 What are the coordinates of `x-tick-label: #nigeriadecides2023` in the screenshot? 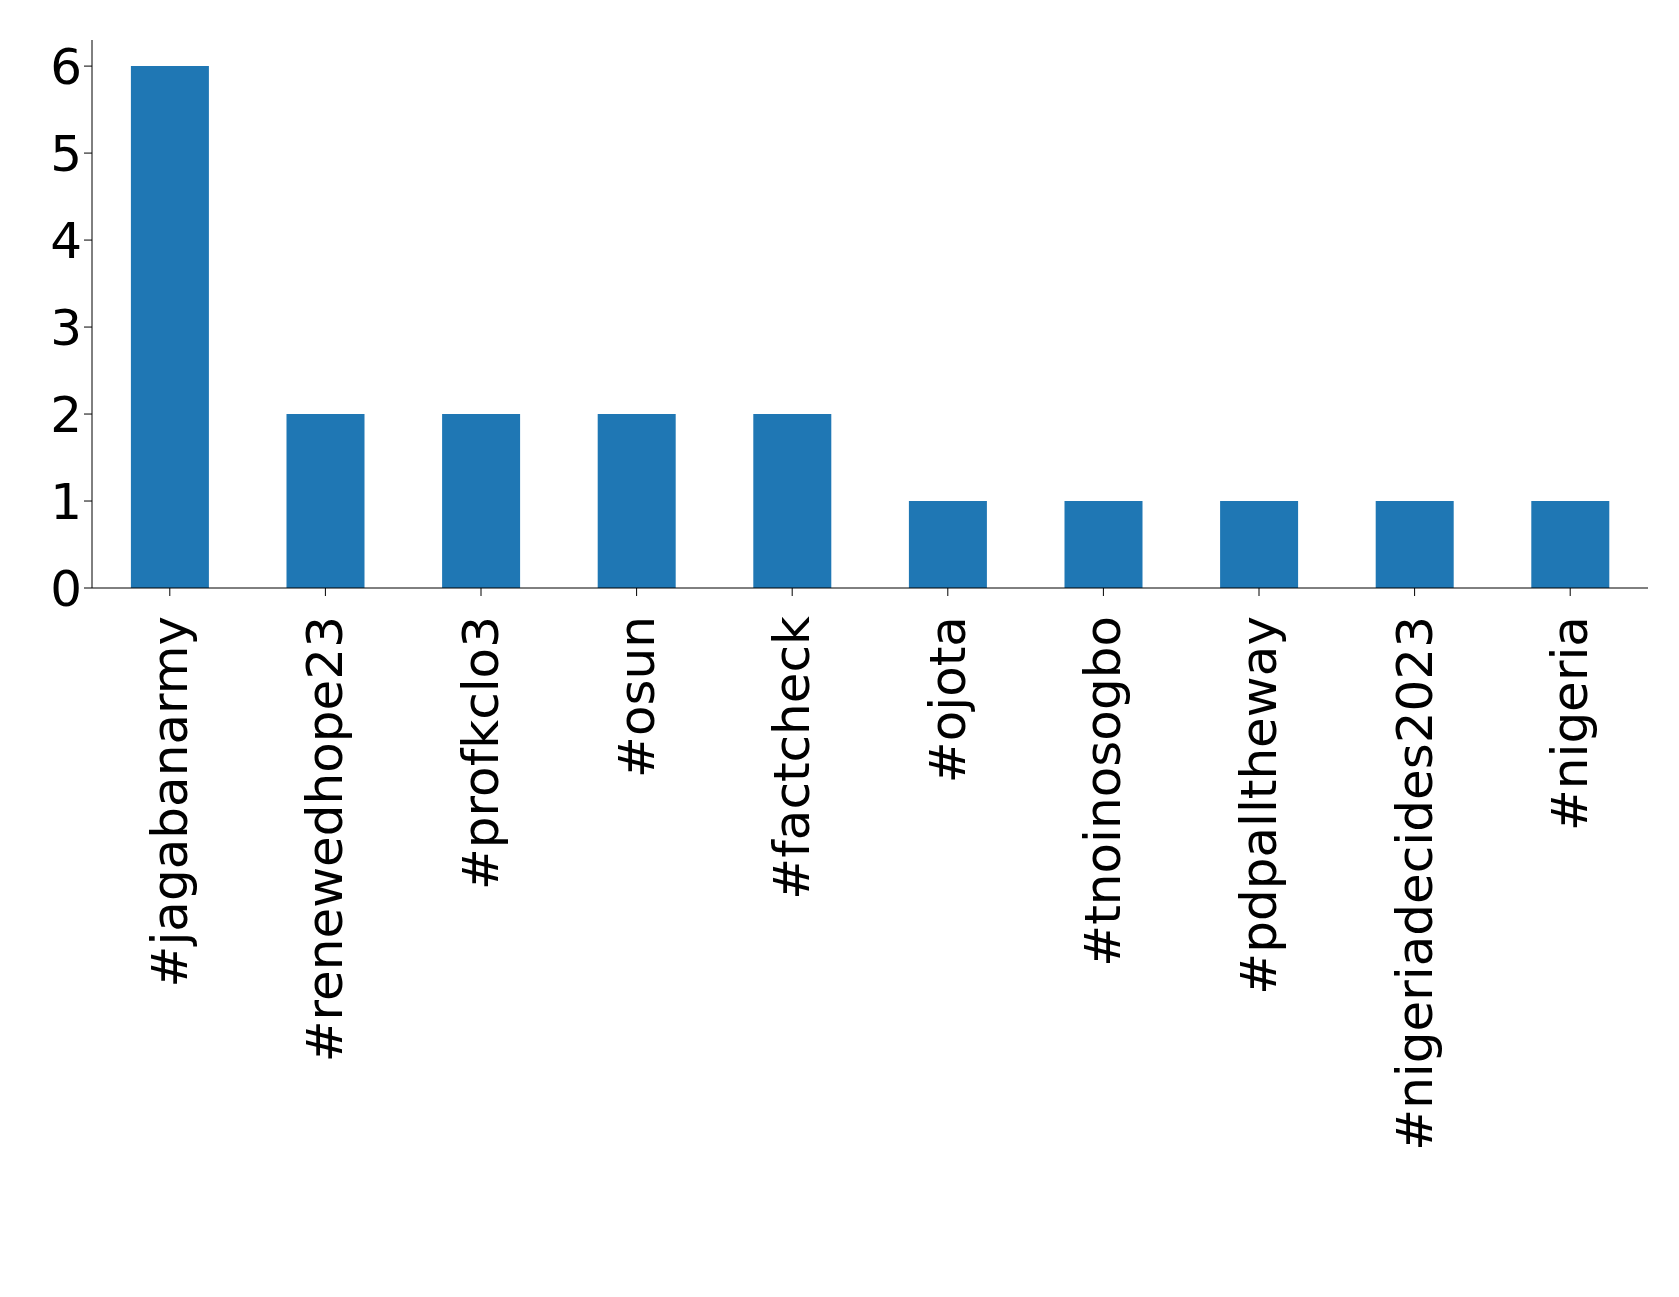 It's located at (1414, 883).